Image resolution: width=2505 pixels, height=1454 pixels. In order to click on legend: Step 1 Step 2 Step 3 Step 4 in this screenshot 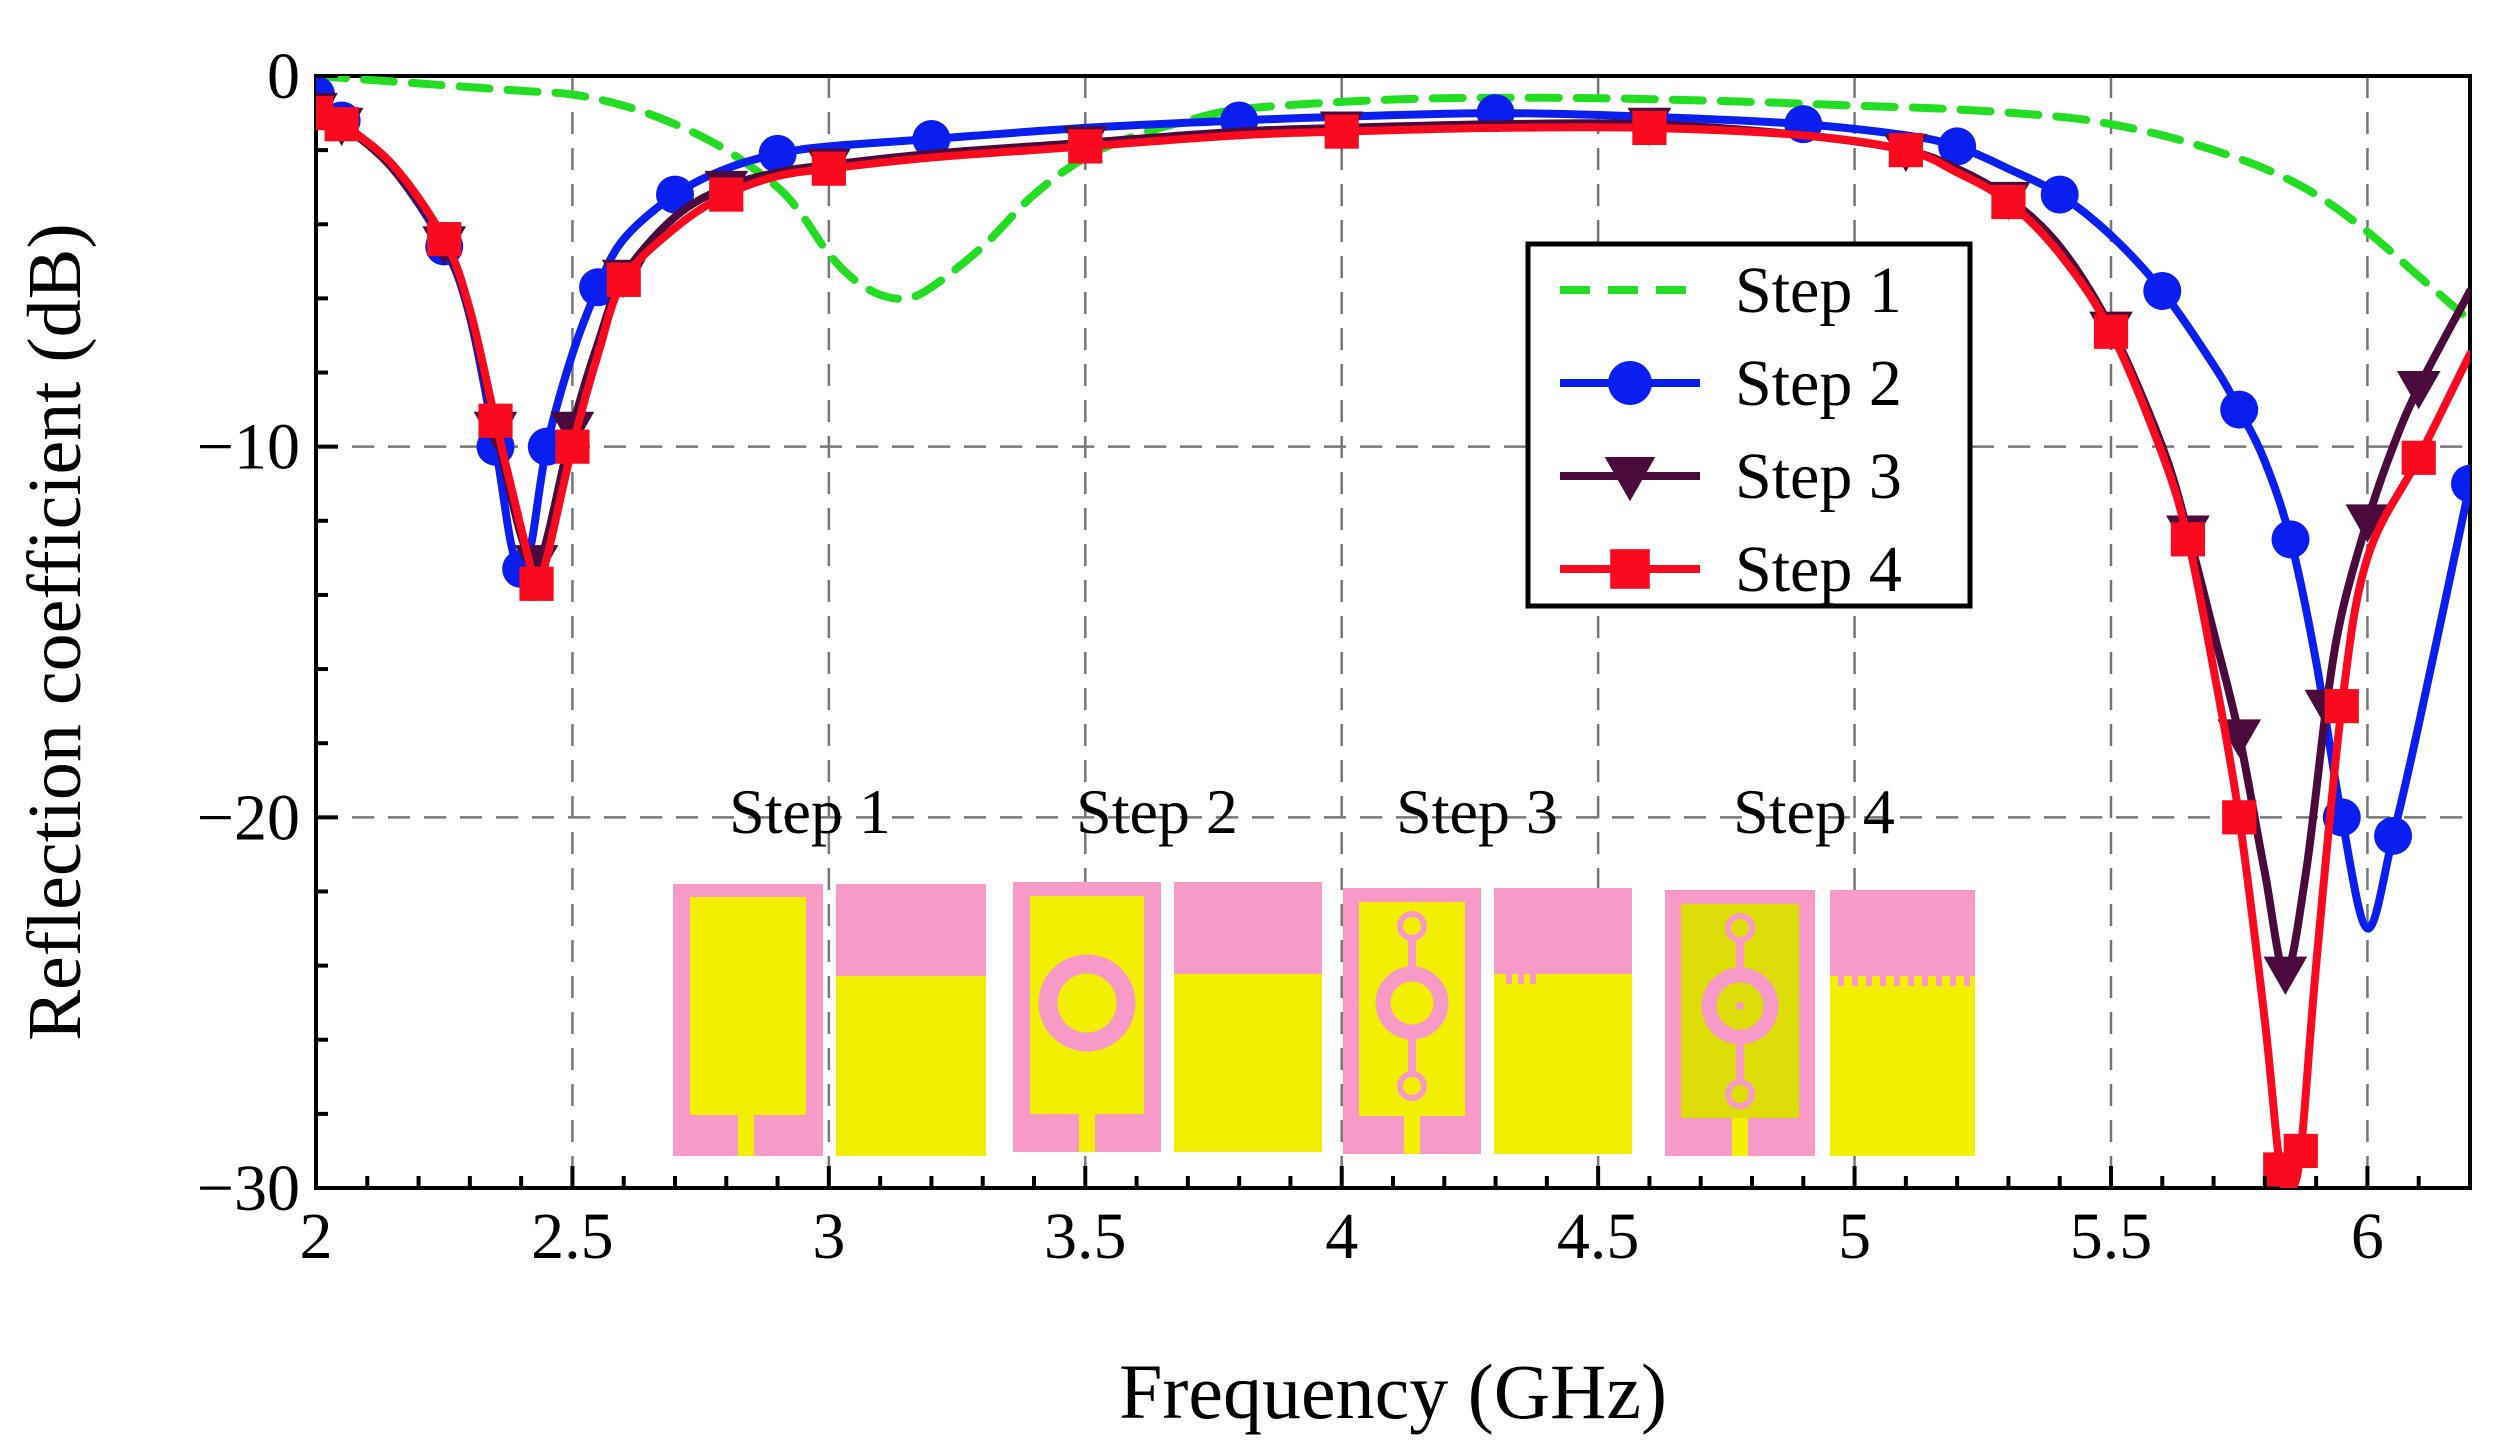, I will do `click(1749, 425)`.